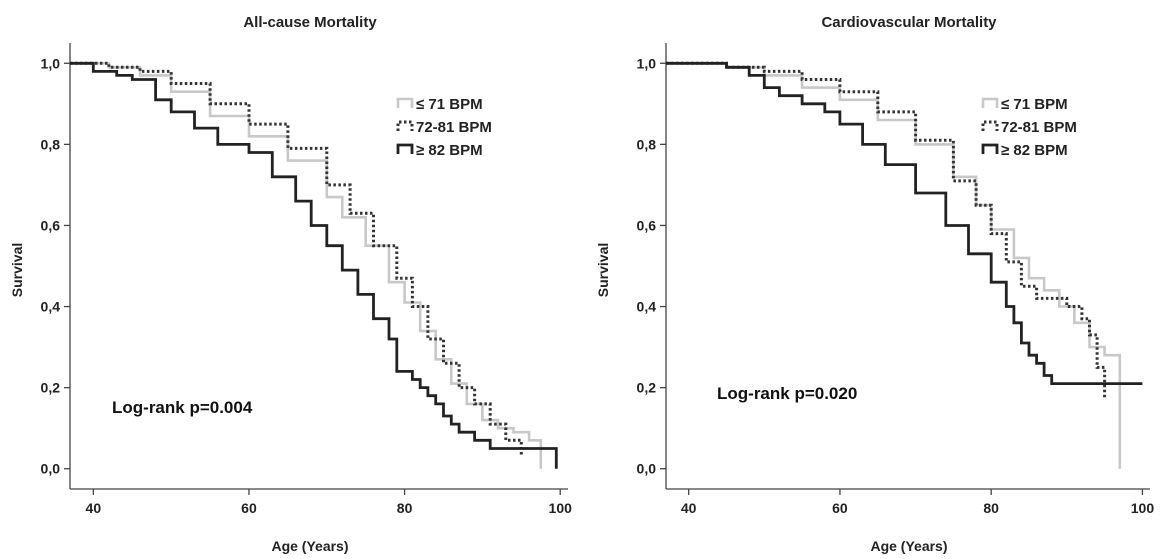  Describe the element at coordinates (909, 22) in the screenshot. I see `chart-title: Cardiovascular Mortality` at that location.